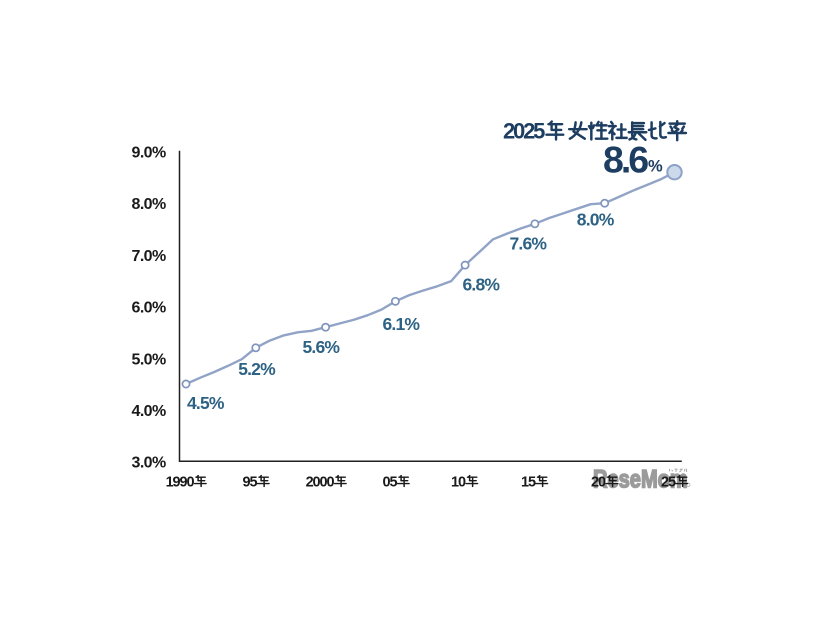 The image size is (826, 620). I want to click on svg-text: ReseMom, so click(640, 478).